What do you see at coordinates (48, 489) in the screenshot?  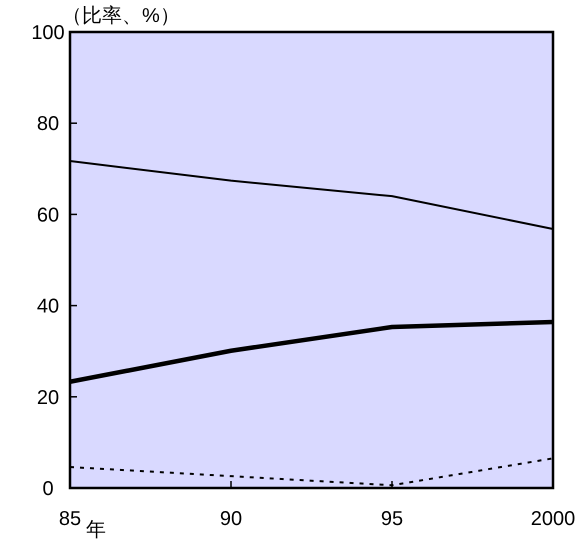 I see `y-tick-label: 0` at bounding box center [48, 489].